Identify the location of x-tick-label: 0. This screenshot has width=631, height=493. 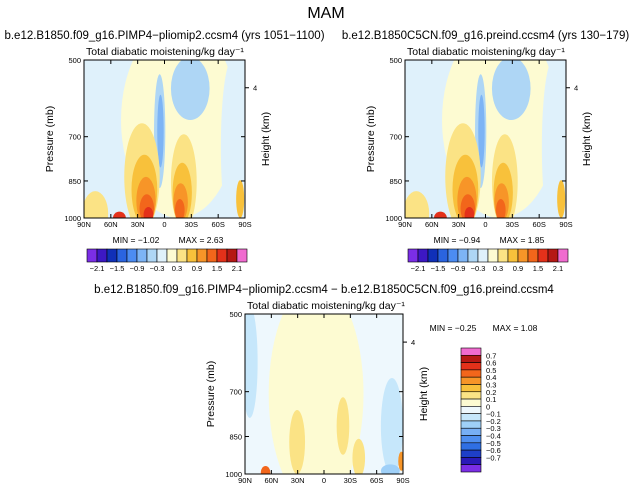
(324, 480).